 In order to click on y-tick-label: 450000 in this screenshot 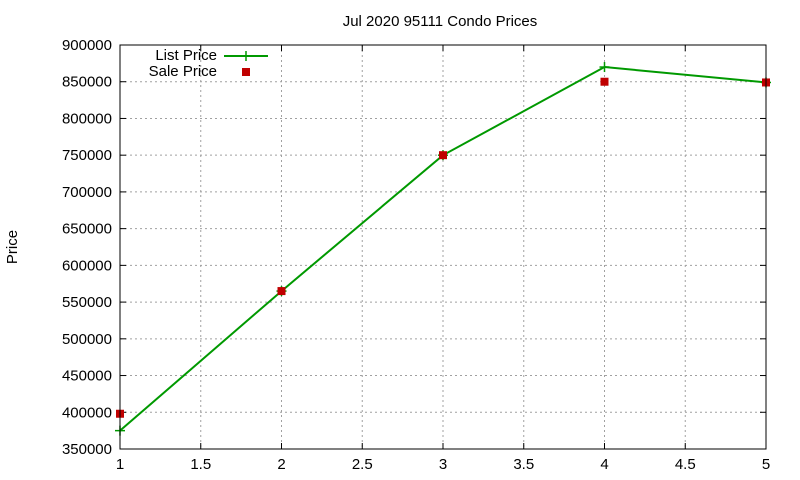, I will do `click(87, 376)`.